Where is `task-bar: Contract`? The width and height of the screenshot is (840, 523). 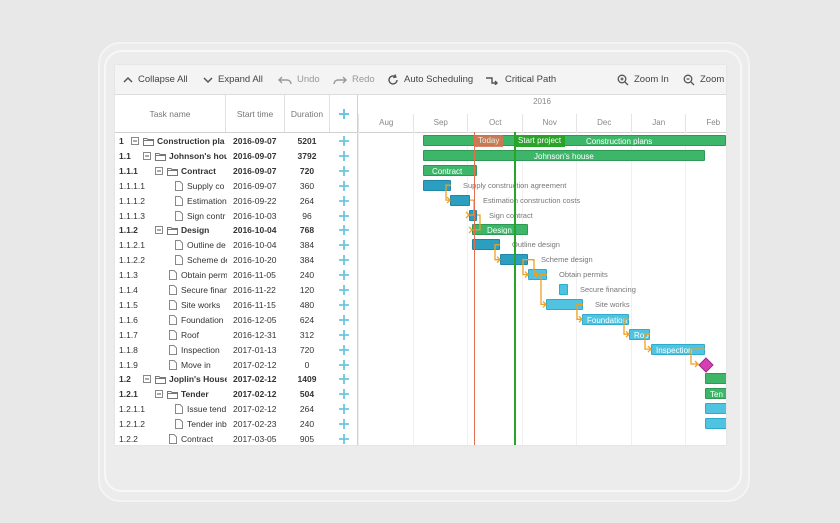
task-bar: Contract is located at coordinates (450, 170).